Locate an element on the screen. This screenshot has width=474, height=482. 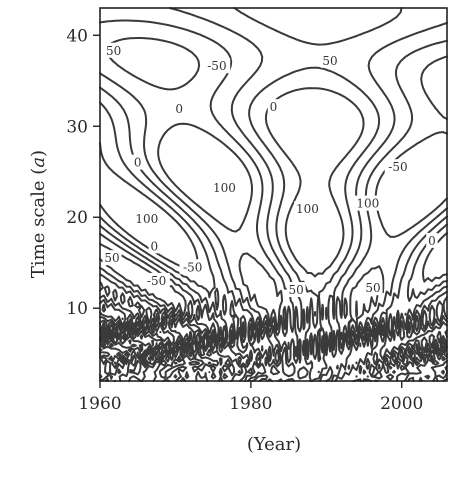
x-tick-label: 1980 is located at coordinates (250, 404).